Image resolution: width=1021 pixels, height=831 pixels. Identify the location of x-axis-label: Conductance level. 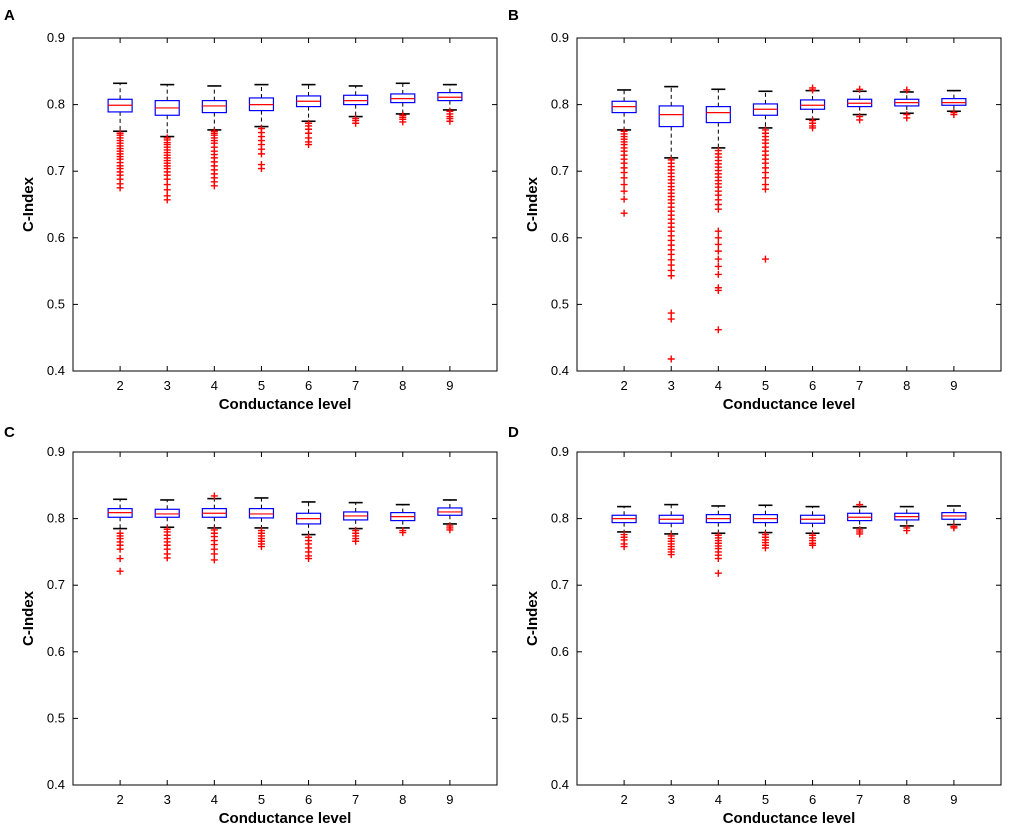
(789, 818).